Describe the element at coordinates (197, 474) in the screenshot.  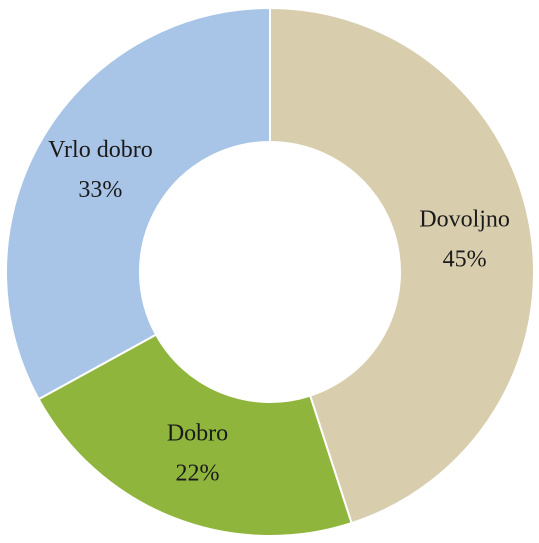
I see `slice-value-label: 22%` at that location.